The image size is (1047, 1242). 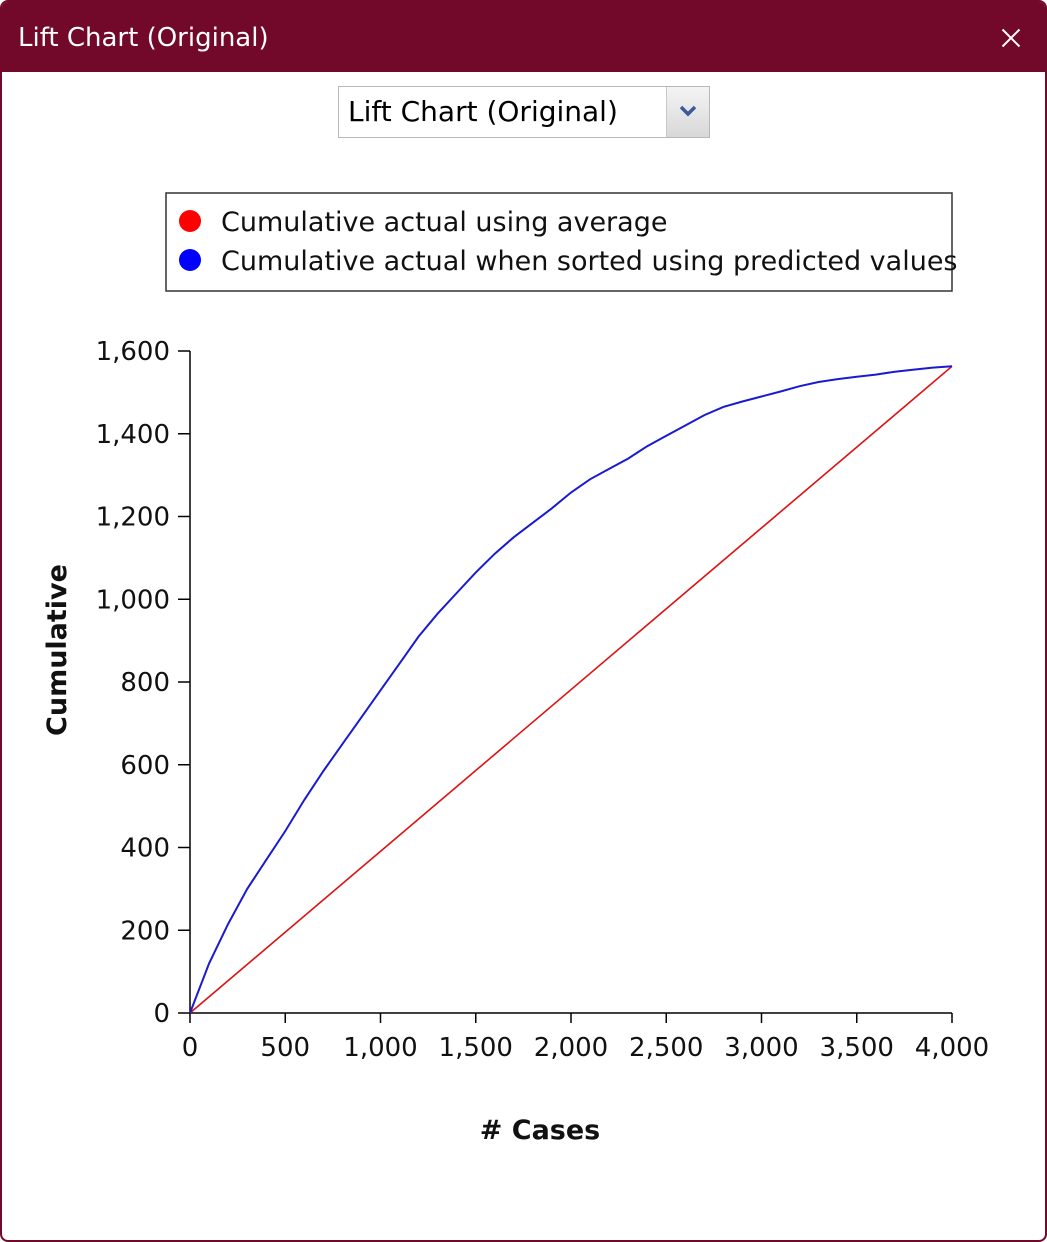 I want to click on dropdown-button, so click(x=687, y=112).